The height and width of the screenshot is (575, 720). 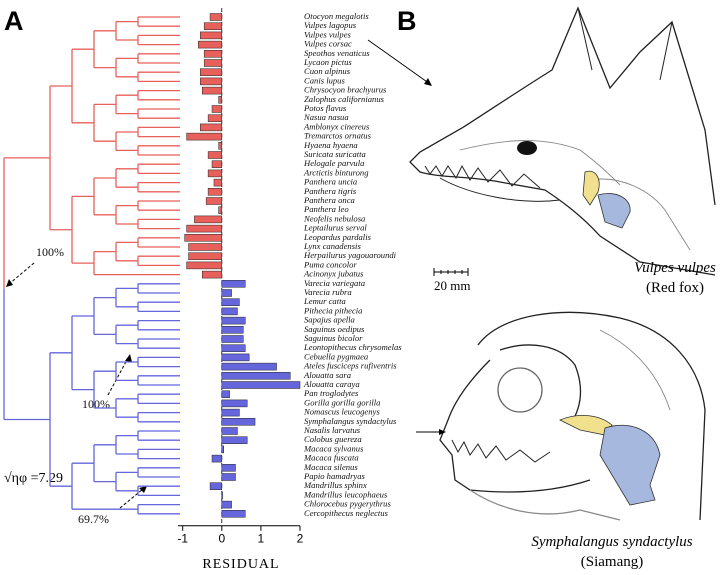 What do you see at coordinates (335, 485) in the screenshot?
I see `species-label: Mandrillus sphinx` at bounding box center [335, 485].